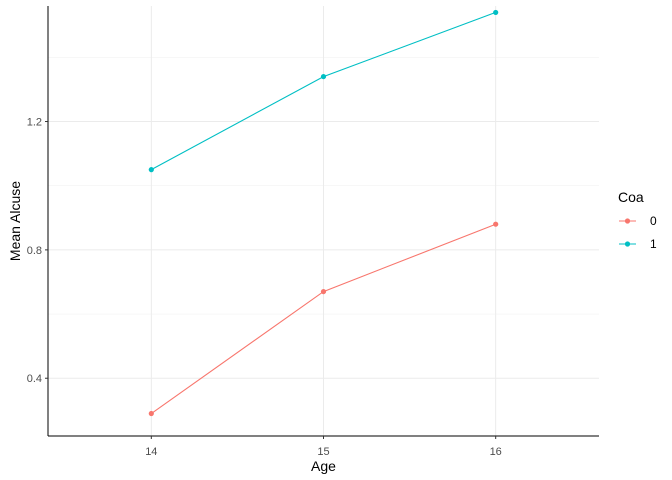 The width and height of the screenshot is (672, 480). I want to click on x-axis-ticks: 14 15 16, so click(323, 447).